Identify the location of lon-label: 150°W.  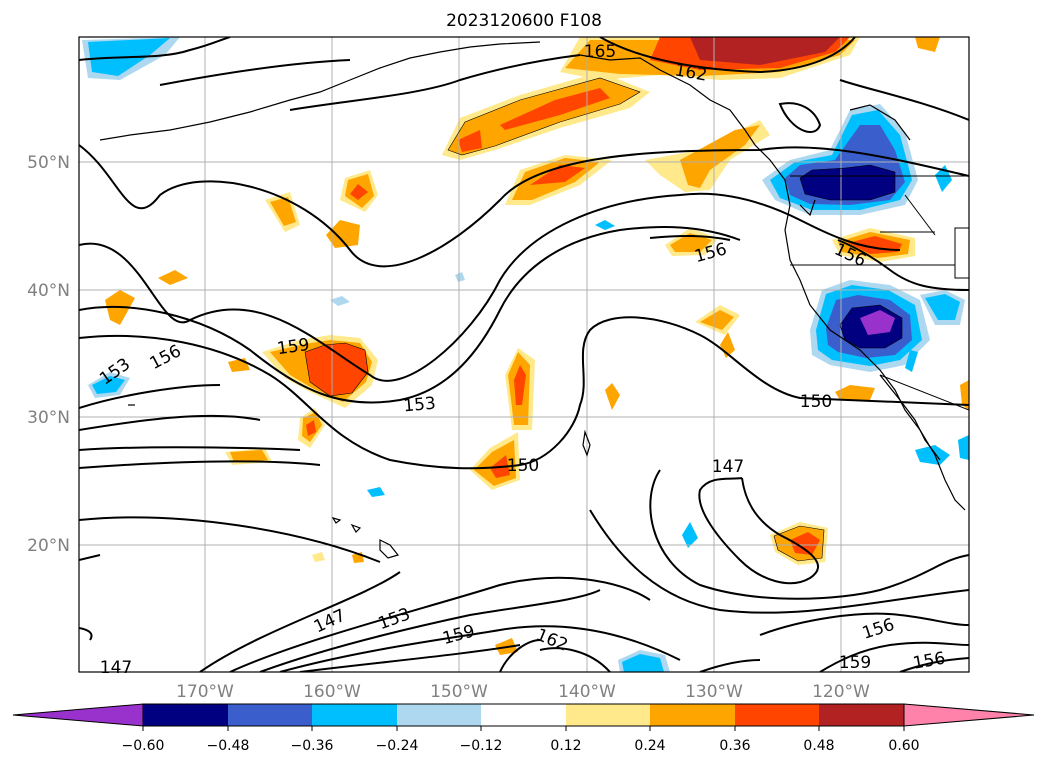
(459, 692).